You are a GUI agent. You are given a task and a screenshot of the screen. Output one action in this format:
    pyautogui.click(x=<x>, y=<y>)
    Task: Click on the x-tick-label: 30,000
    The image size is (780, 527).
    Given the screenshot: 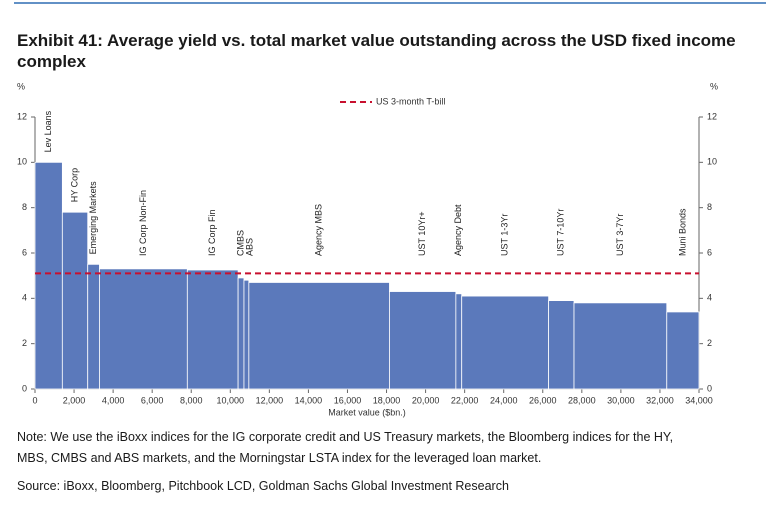 What is the action you would take?
    pyautogui.click(x=621, y=400)
    